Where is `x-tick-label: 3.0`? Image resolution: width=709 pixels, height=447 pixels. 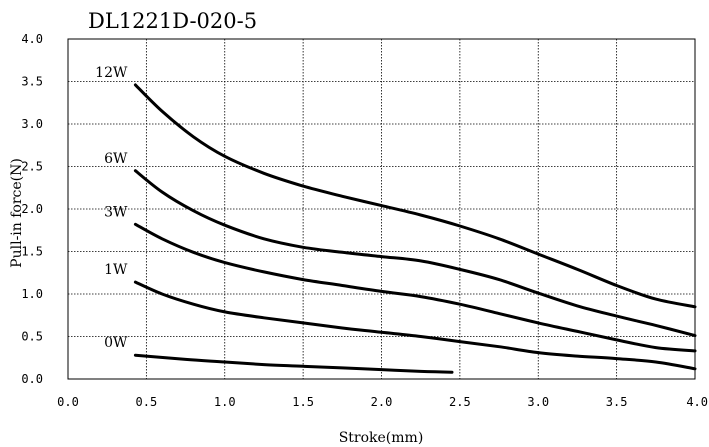
x-tick-label: 3.0 is located at coordinates (538, 402).